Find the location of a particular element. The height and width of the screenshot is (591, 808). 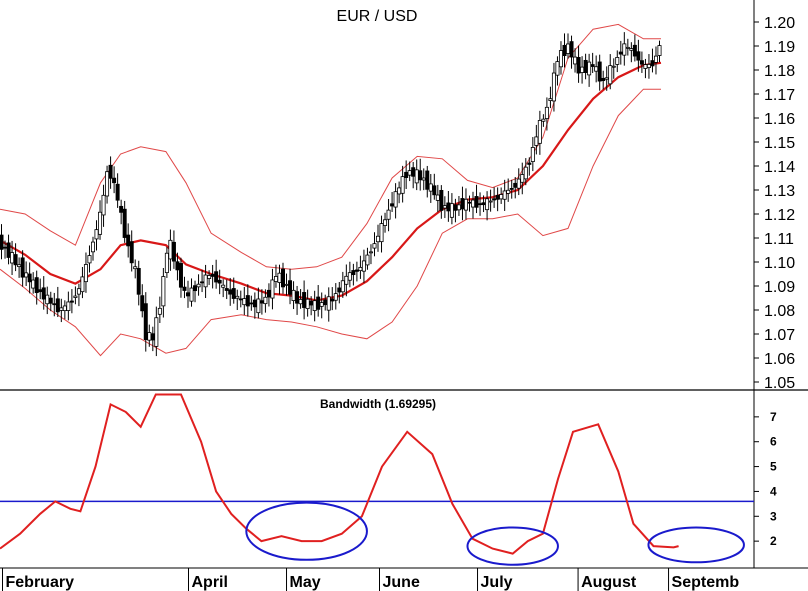

price-title: EUR / USD is located at coordinates (377, 16).